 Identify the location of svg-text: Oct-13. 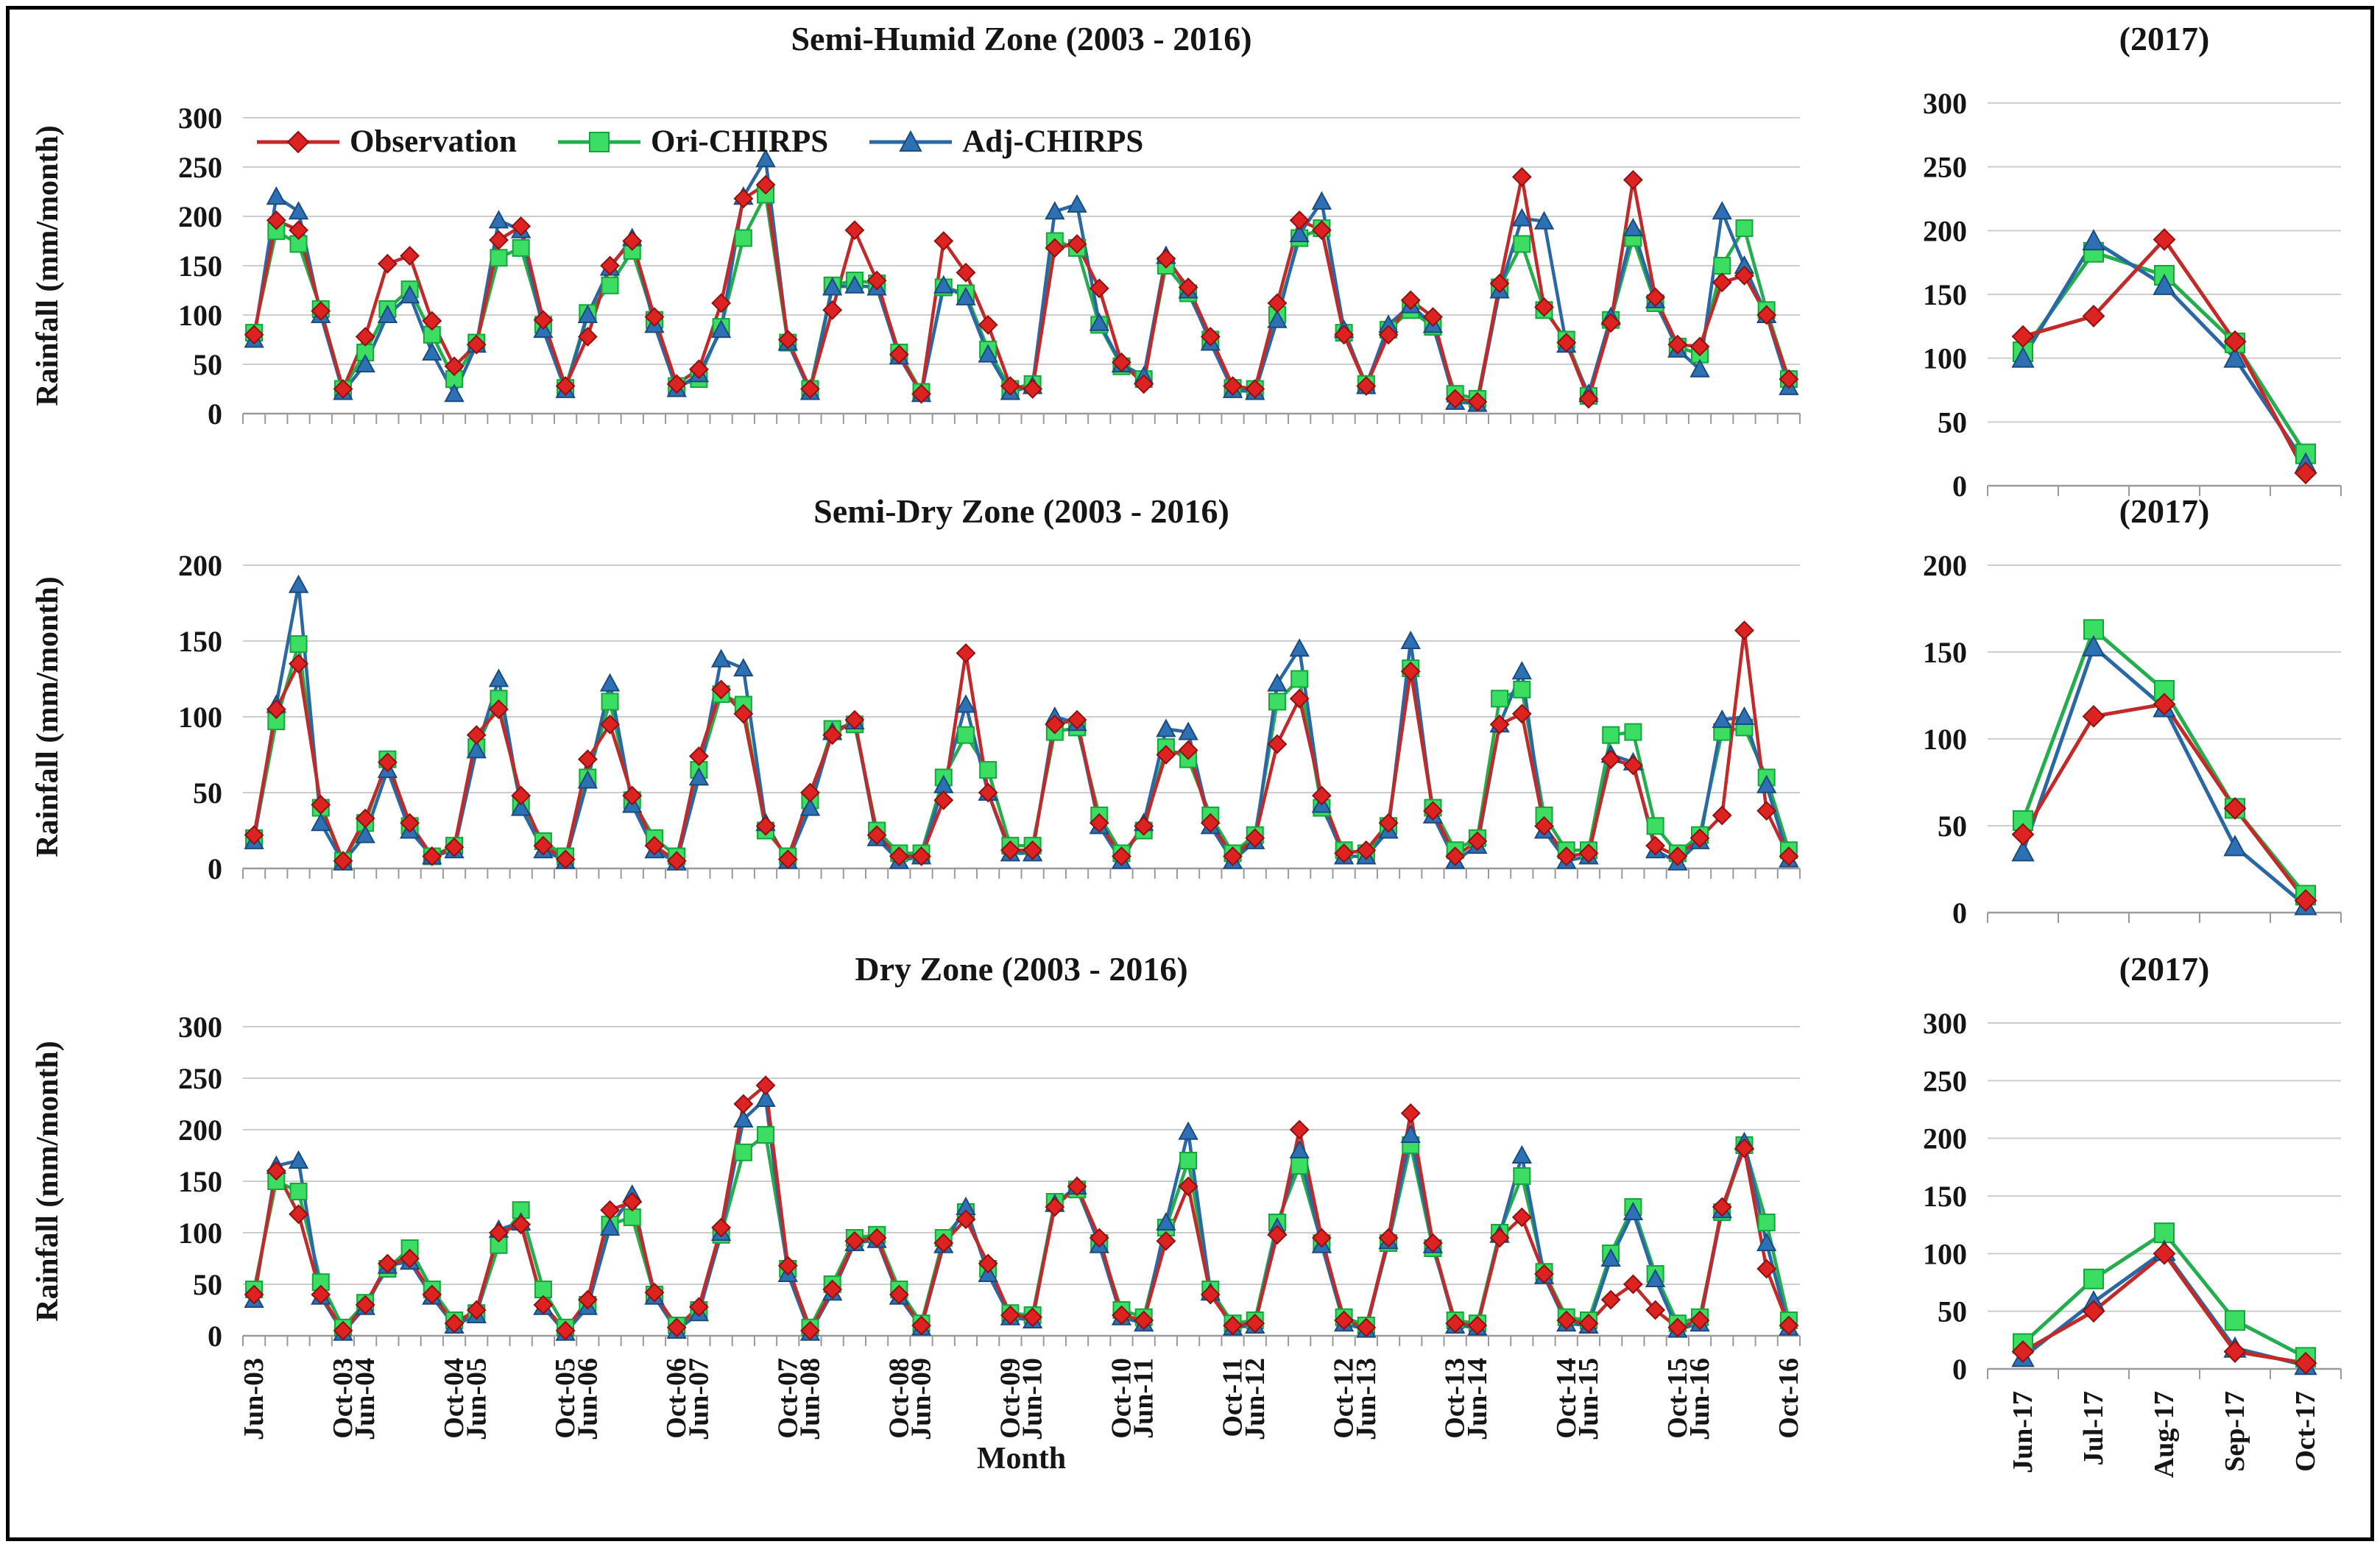
(1455, 1399).